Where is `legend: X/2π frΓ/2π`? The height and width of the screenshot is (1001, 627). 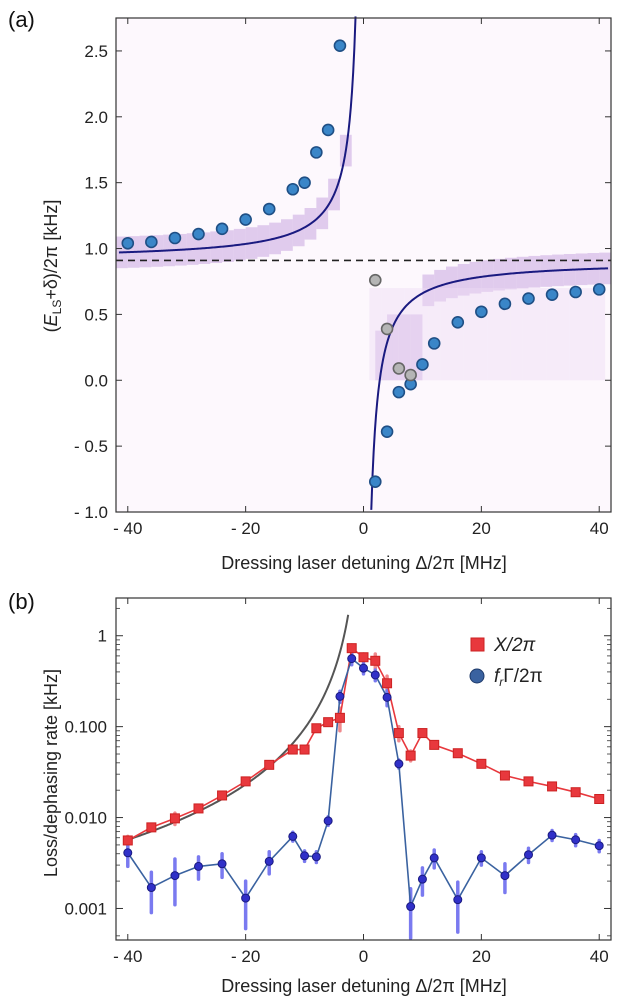 legend: X/2π frΓ/2π is located at coordinates (506, 662).